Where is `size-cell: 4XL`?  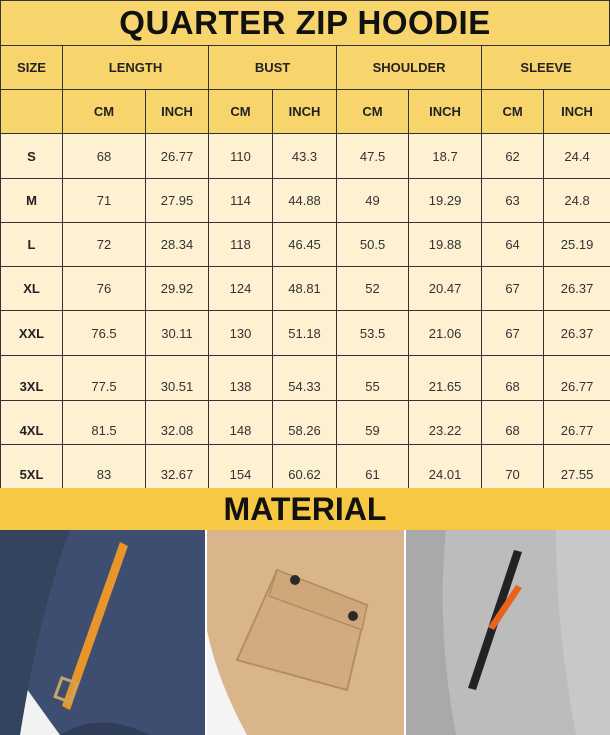 size-cell: 4XL is located at coordinates (31, 422).